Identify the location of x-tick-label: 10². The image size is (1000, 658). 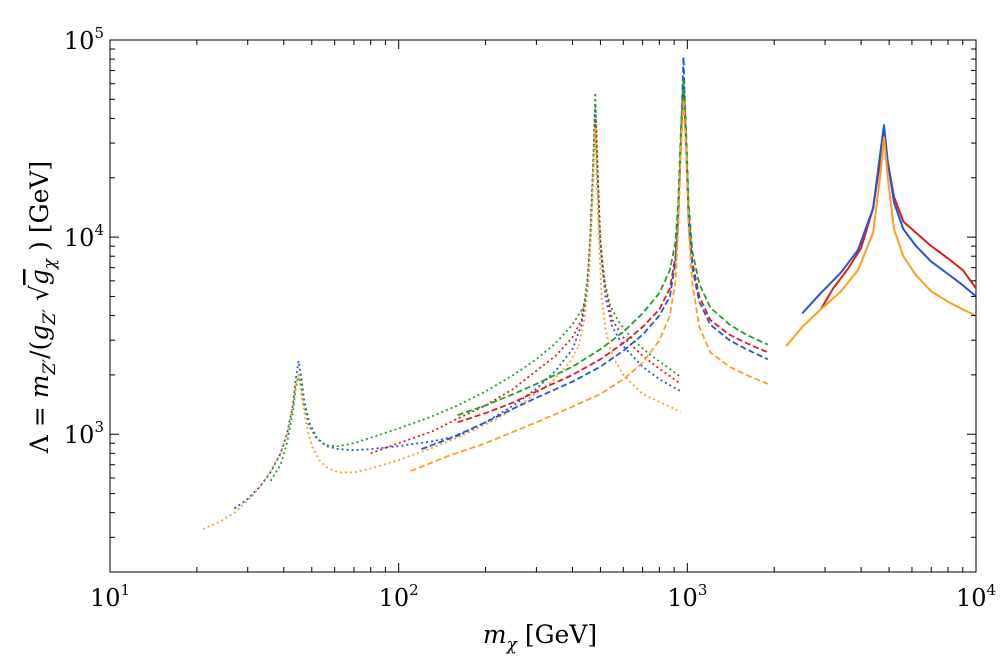
(399, 596).